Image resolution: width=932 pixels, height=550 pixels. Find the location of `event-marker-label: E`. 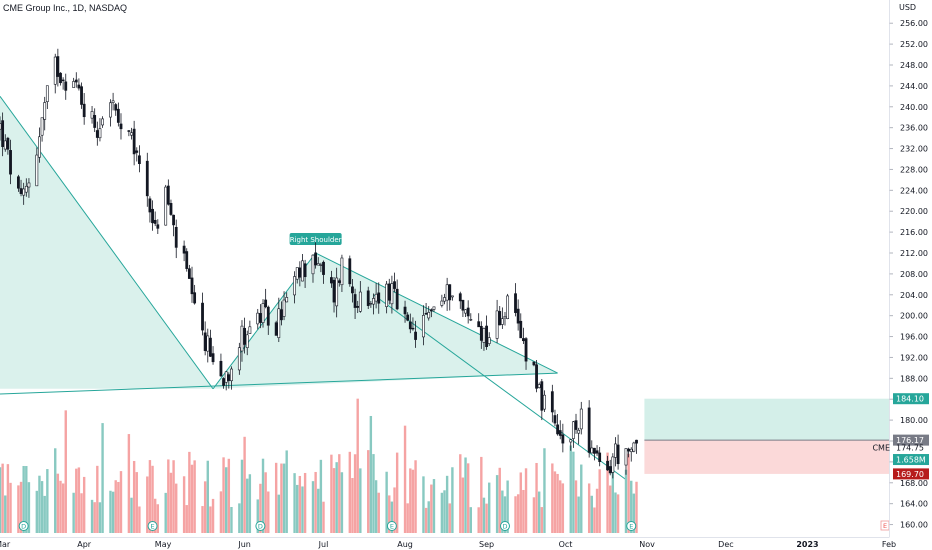

event-marker-label: E is located at coordinates (631, 527).